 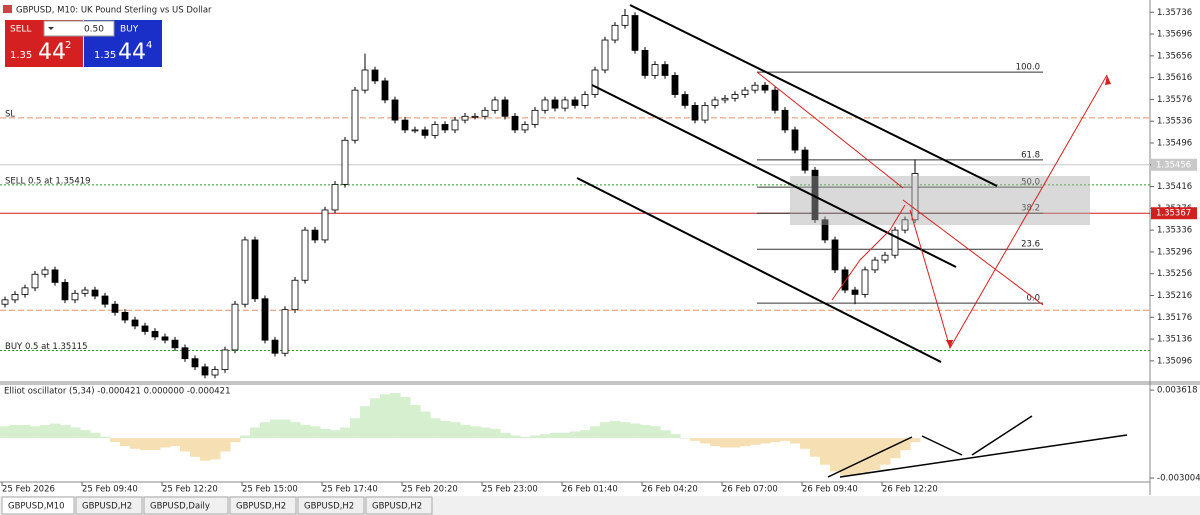 I want to click on y-tick-label: 1.35736, so click(x=1174, y=13).